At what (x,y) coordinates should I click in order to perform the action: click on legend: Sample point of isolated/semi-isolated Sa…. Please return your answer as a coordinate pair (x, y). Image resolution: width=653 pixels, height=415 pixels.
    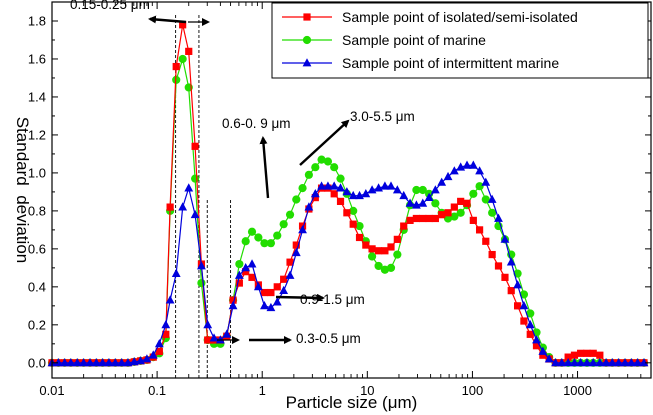
    Looking at the image, I should click on (460, 40).